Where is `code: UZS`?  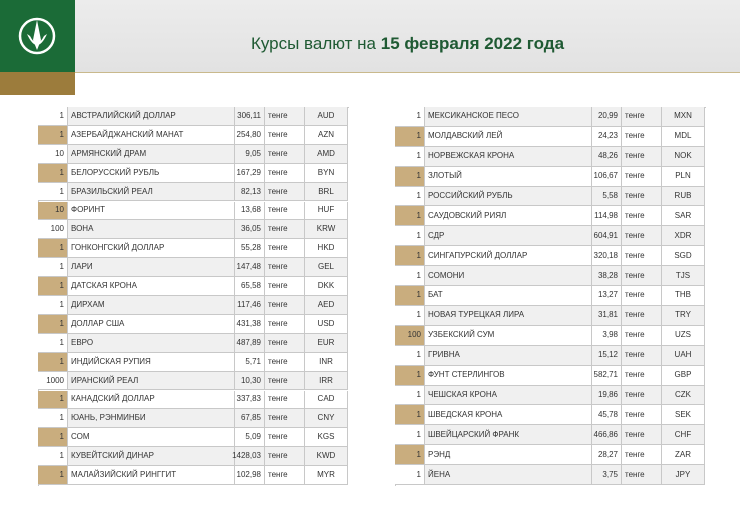
code: UZS is located at coordinates (683, 335).